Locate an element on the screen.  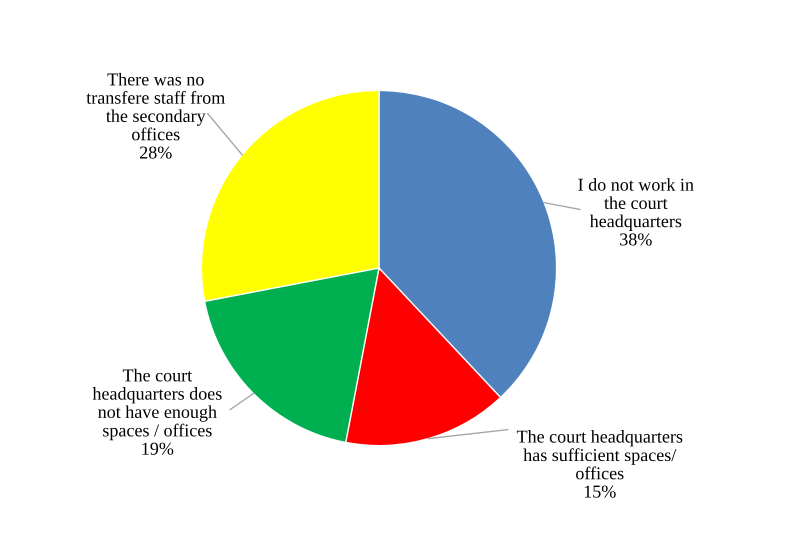
data-label: 28% is located at coordinates (156, 152).